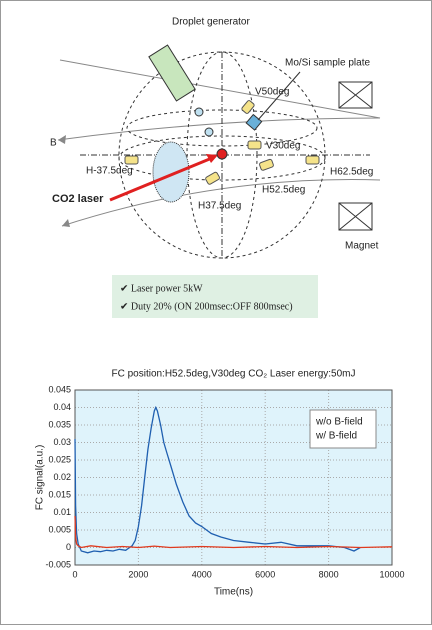 This screenshot has height=630, width=432. What do you see at coordinates (62, 512) in the screenshot?
I see `y-tick-label: 0.01` at bounding box center [62, 512].